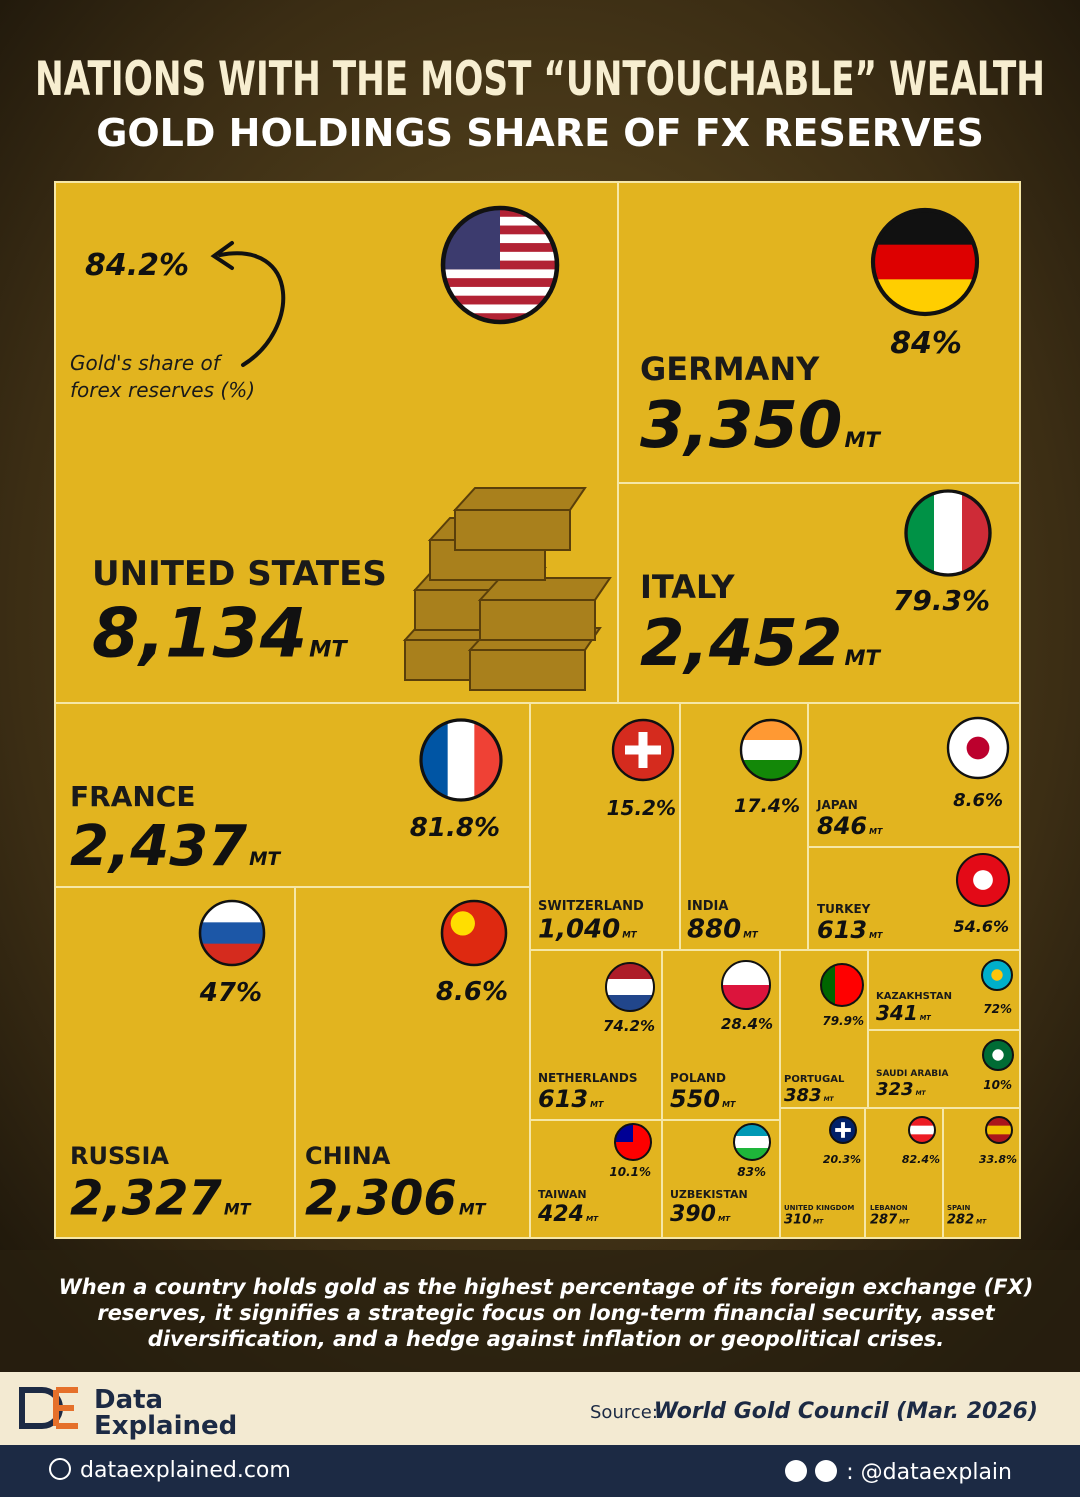 The width and height of the screenshot is (1080, 1501). I want to click on share-label: 33.8%, so click(998, 1159).